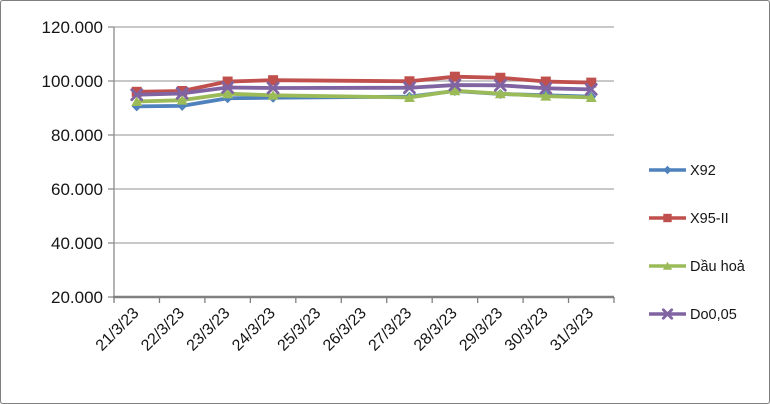  I want to click on x-axis-tick-label: 23/3/23, so click(209, 330).